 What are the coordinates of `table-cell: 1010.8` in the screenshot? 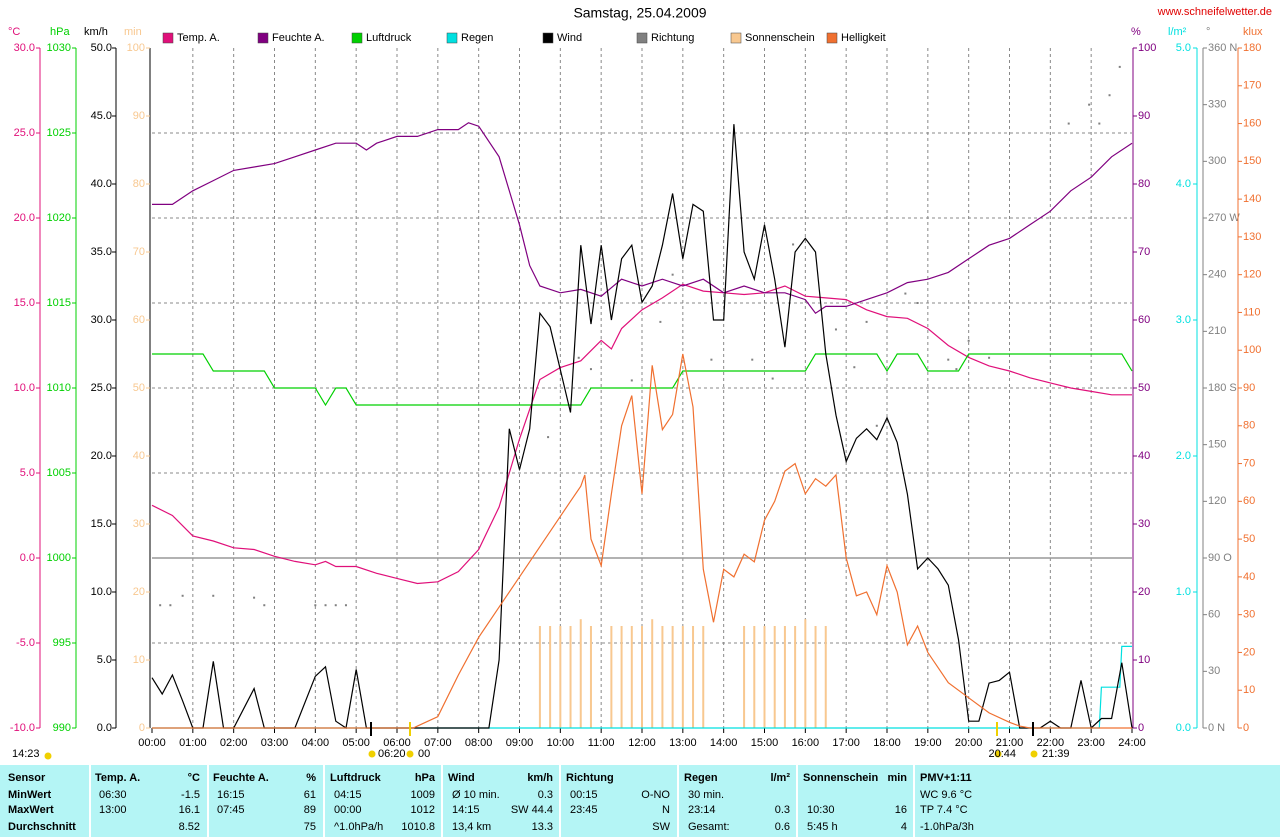 It's located at (418, 827).